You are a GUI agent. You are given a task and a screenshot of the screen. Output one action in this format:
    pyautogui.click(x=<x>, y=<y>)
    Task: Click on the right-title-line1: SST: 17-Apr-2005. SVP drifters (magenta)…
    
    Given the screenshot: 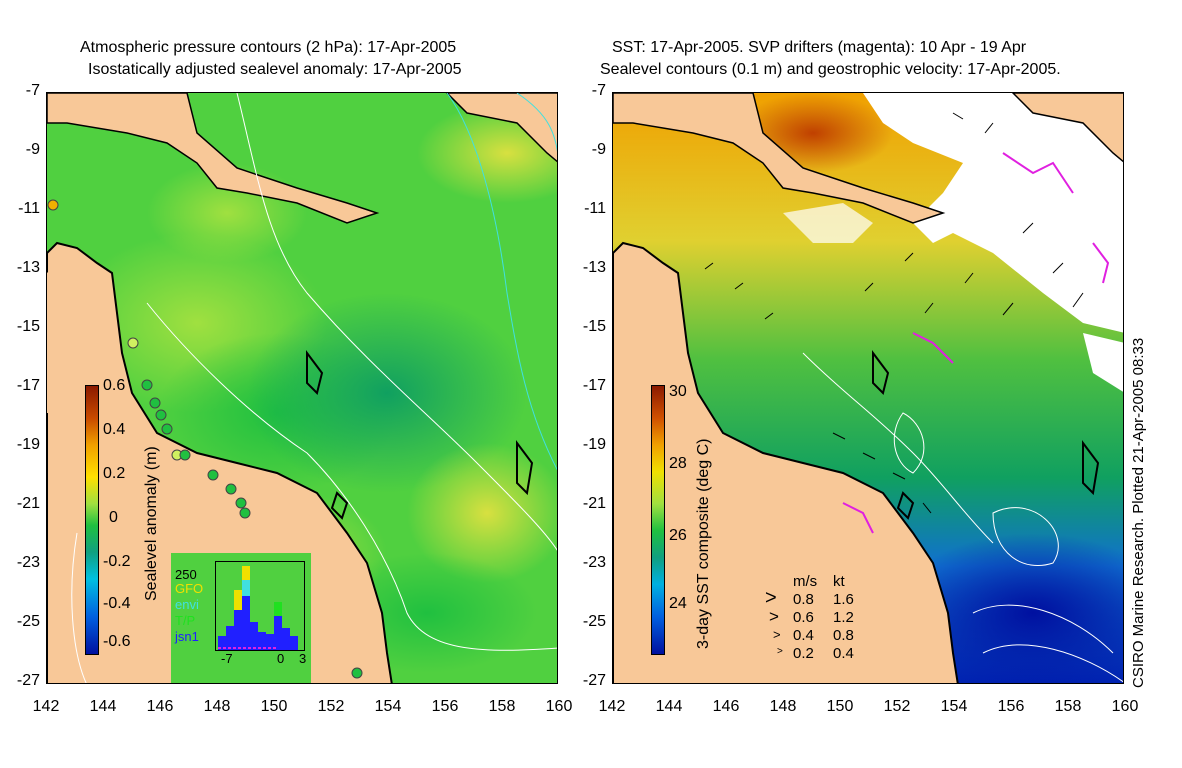 What is the action you would take?
    pyautogui.click(x=819, y=48)
    